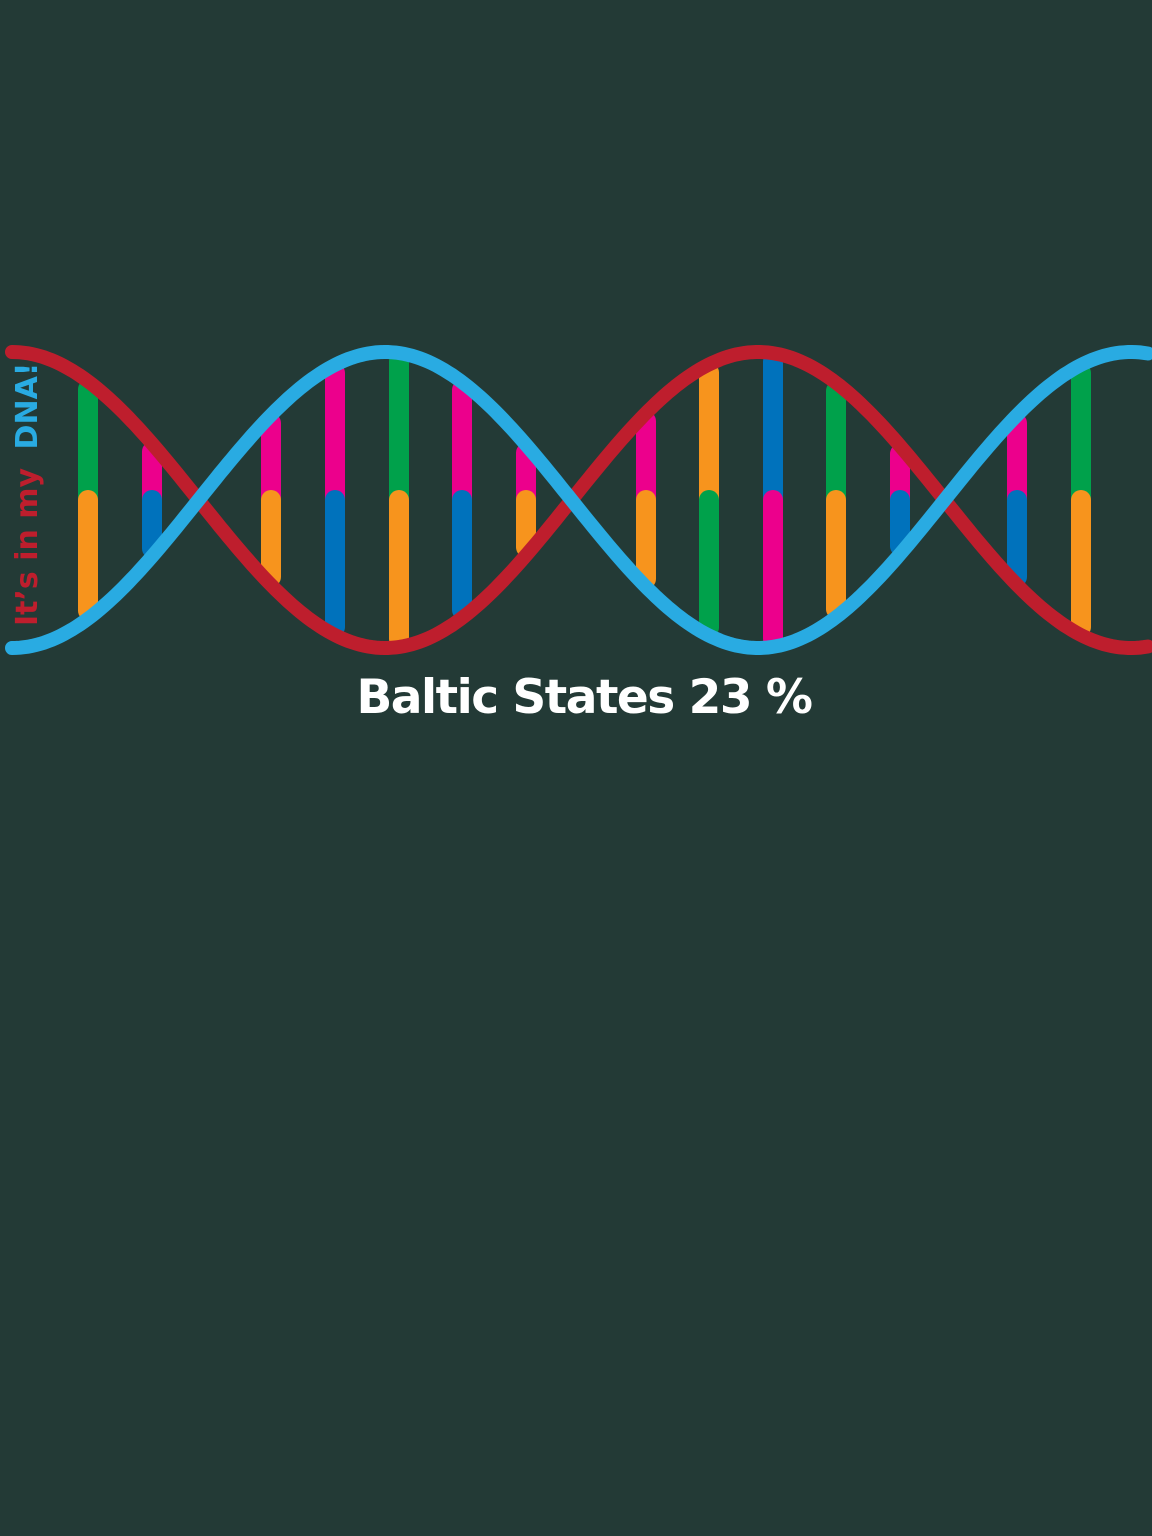 Image resolution: width=1152 pixels, height=1536 pixels. I want to click on caption-percent: 23 %, so click(750, 697).